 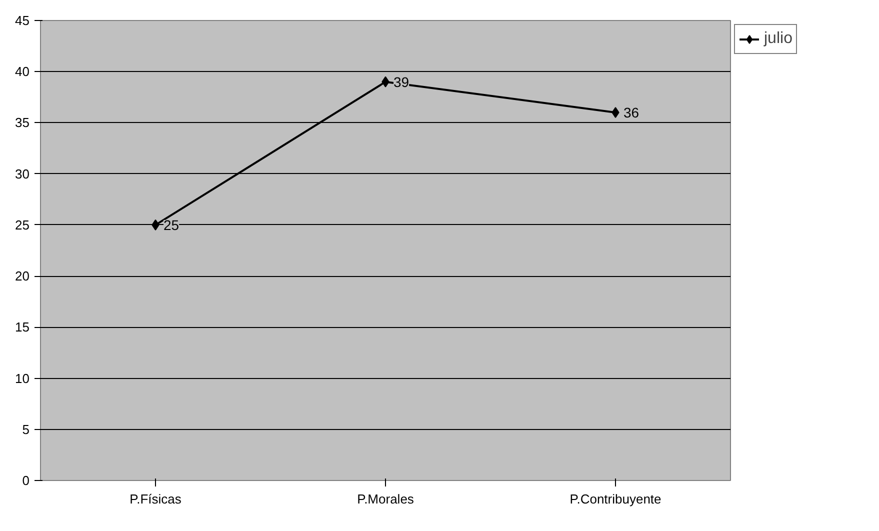 What do you see at coordinates (402, 82) in the screenshot?
I see `data-label: 39` at bounding box center [402, 82].